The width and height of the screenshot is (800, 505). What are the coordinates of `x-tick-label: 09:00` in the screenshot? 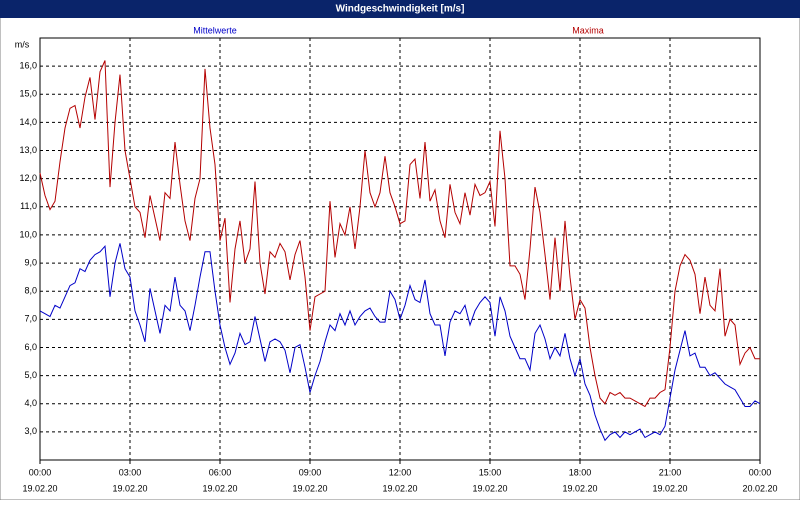 It's located at (310, 472).